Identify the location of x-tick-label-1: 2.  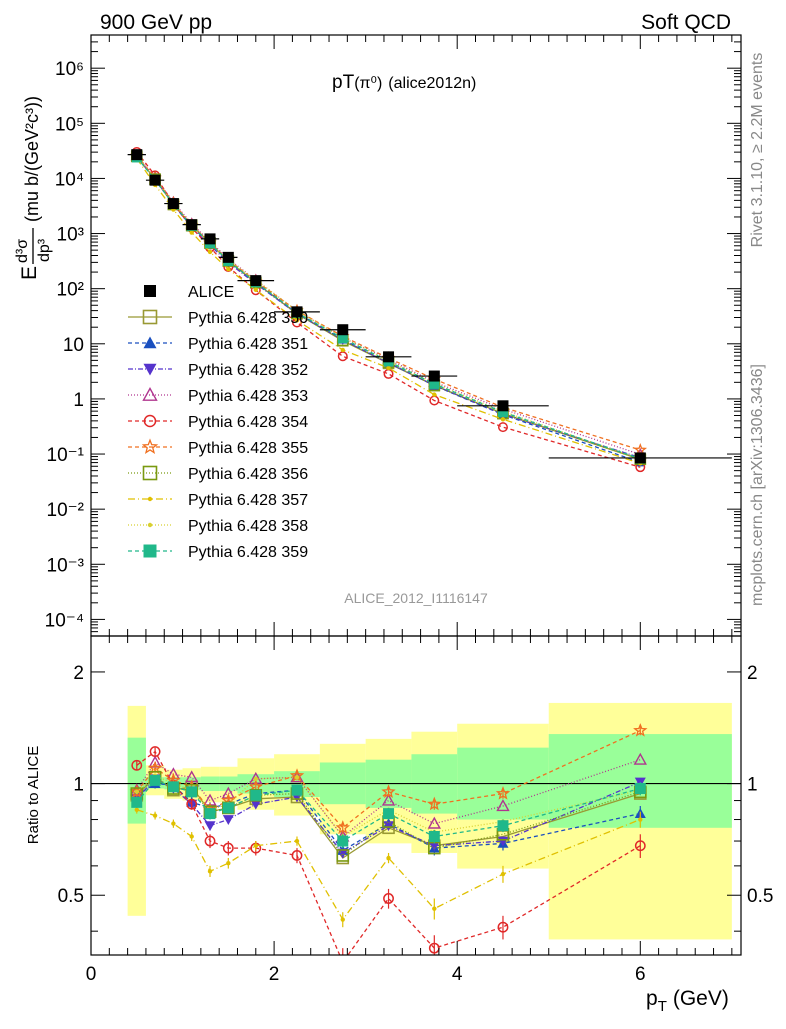
(274, 974).